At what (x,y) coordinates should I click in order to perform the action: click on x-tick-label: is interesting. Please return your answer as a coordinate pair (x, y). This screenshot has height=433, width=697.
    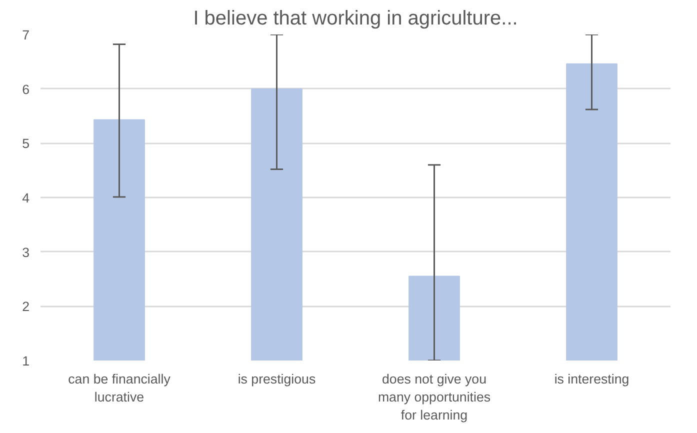
    Looking at the image, I should click on (592, 379).